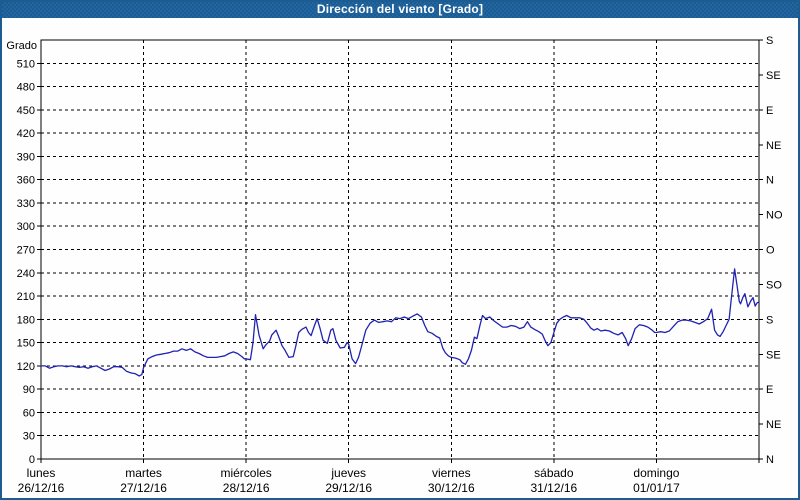 The height and width of the screenshot is (500, 800). I want to click on y-left-tick-label: 420, so click(26, 134).